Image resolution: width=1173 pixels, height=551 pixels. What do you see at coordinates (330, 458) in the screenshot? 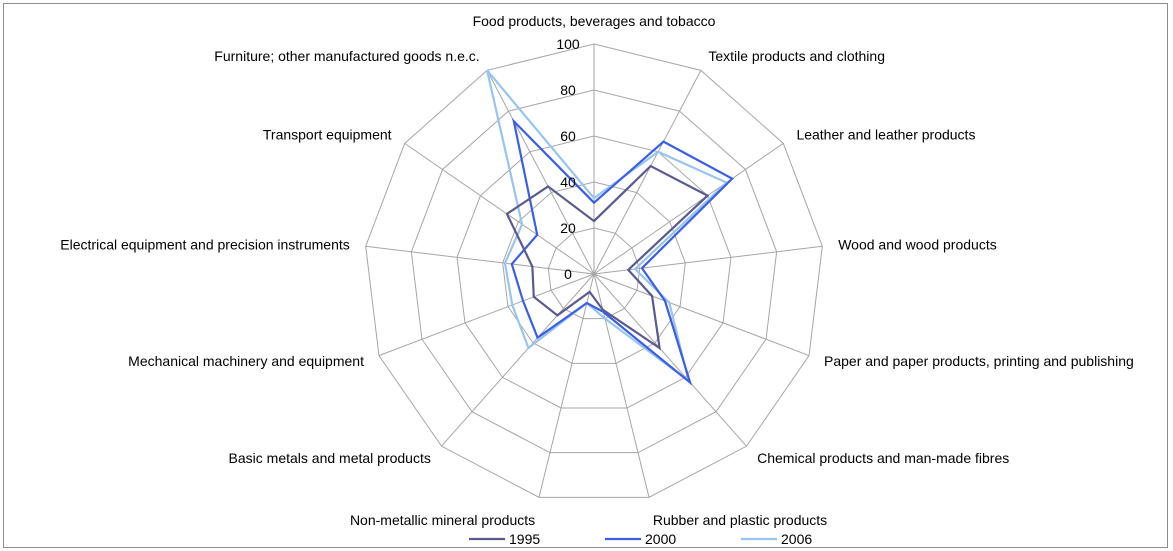
I see `category-label-8: Basic metals and metal products` at bounding box center [330, 458].